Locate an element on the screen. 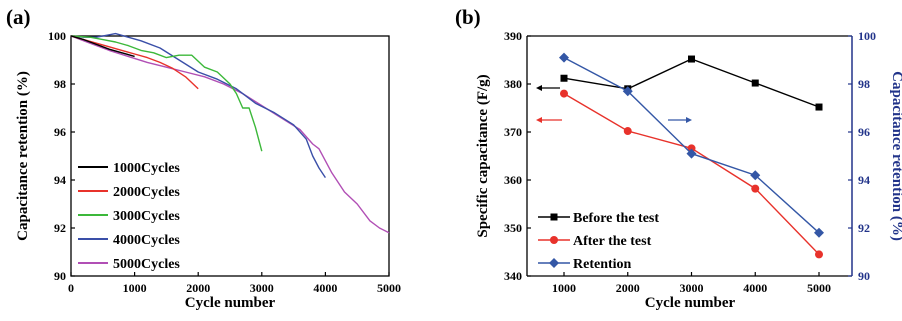 This screenshot has width=902, height=321. panel-b-y-tick-label: 390 is located at coordinates (513, 36).